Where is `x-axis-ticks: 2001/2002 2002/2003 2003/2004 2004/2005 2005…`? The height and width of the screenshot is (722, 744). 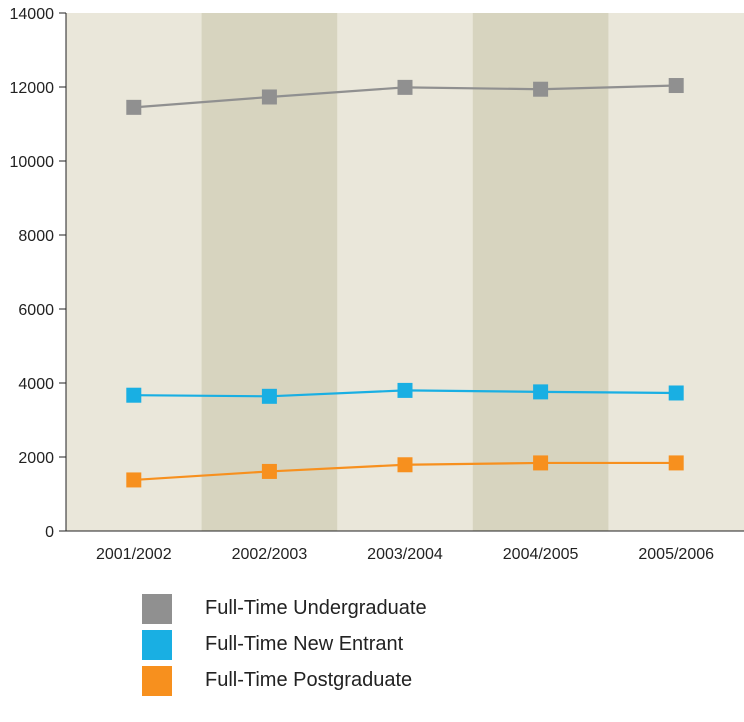
x-axis-ticks: 2001/2002 2002/2003 2003/2004 2004/2005 2005… is located at coordinates (405, 554).